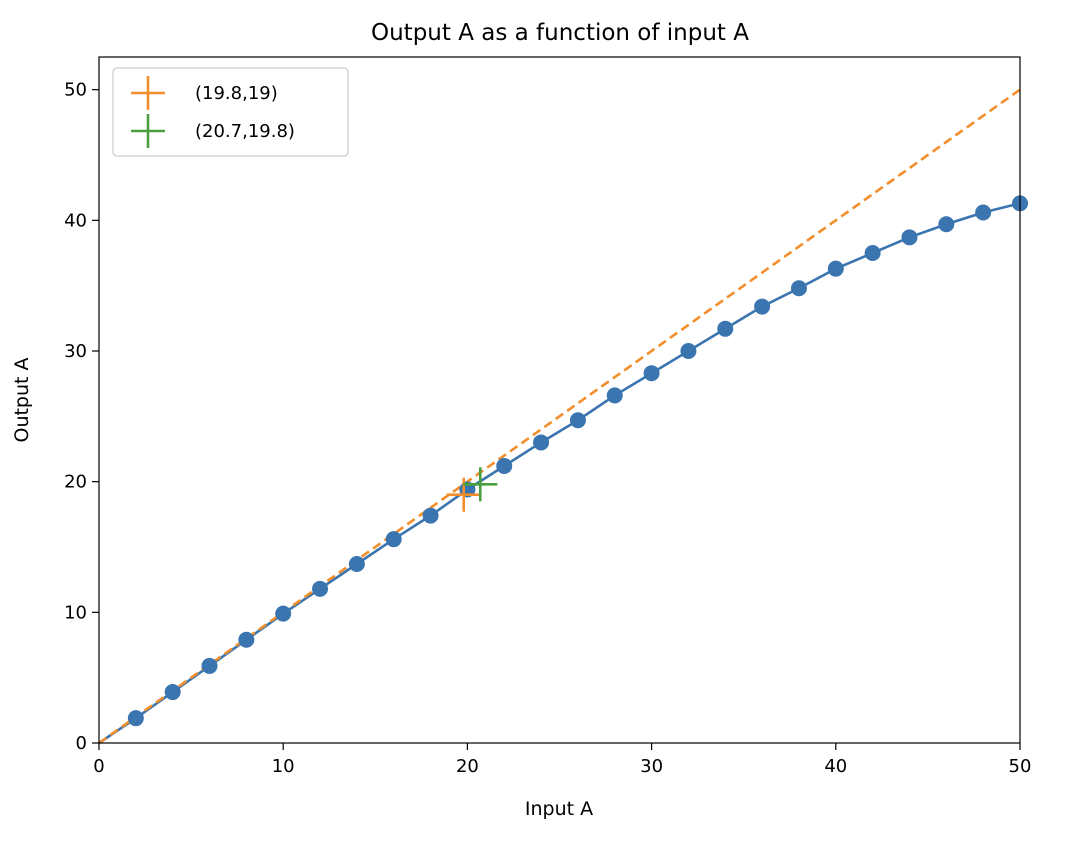 The height and width of the screenshot is (841, 1072). Describe the element at coordinates (835, 766) in the screenshot. I see `x-tick-label: 40` at that location.